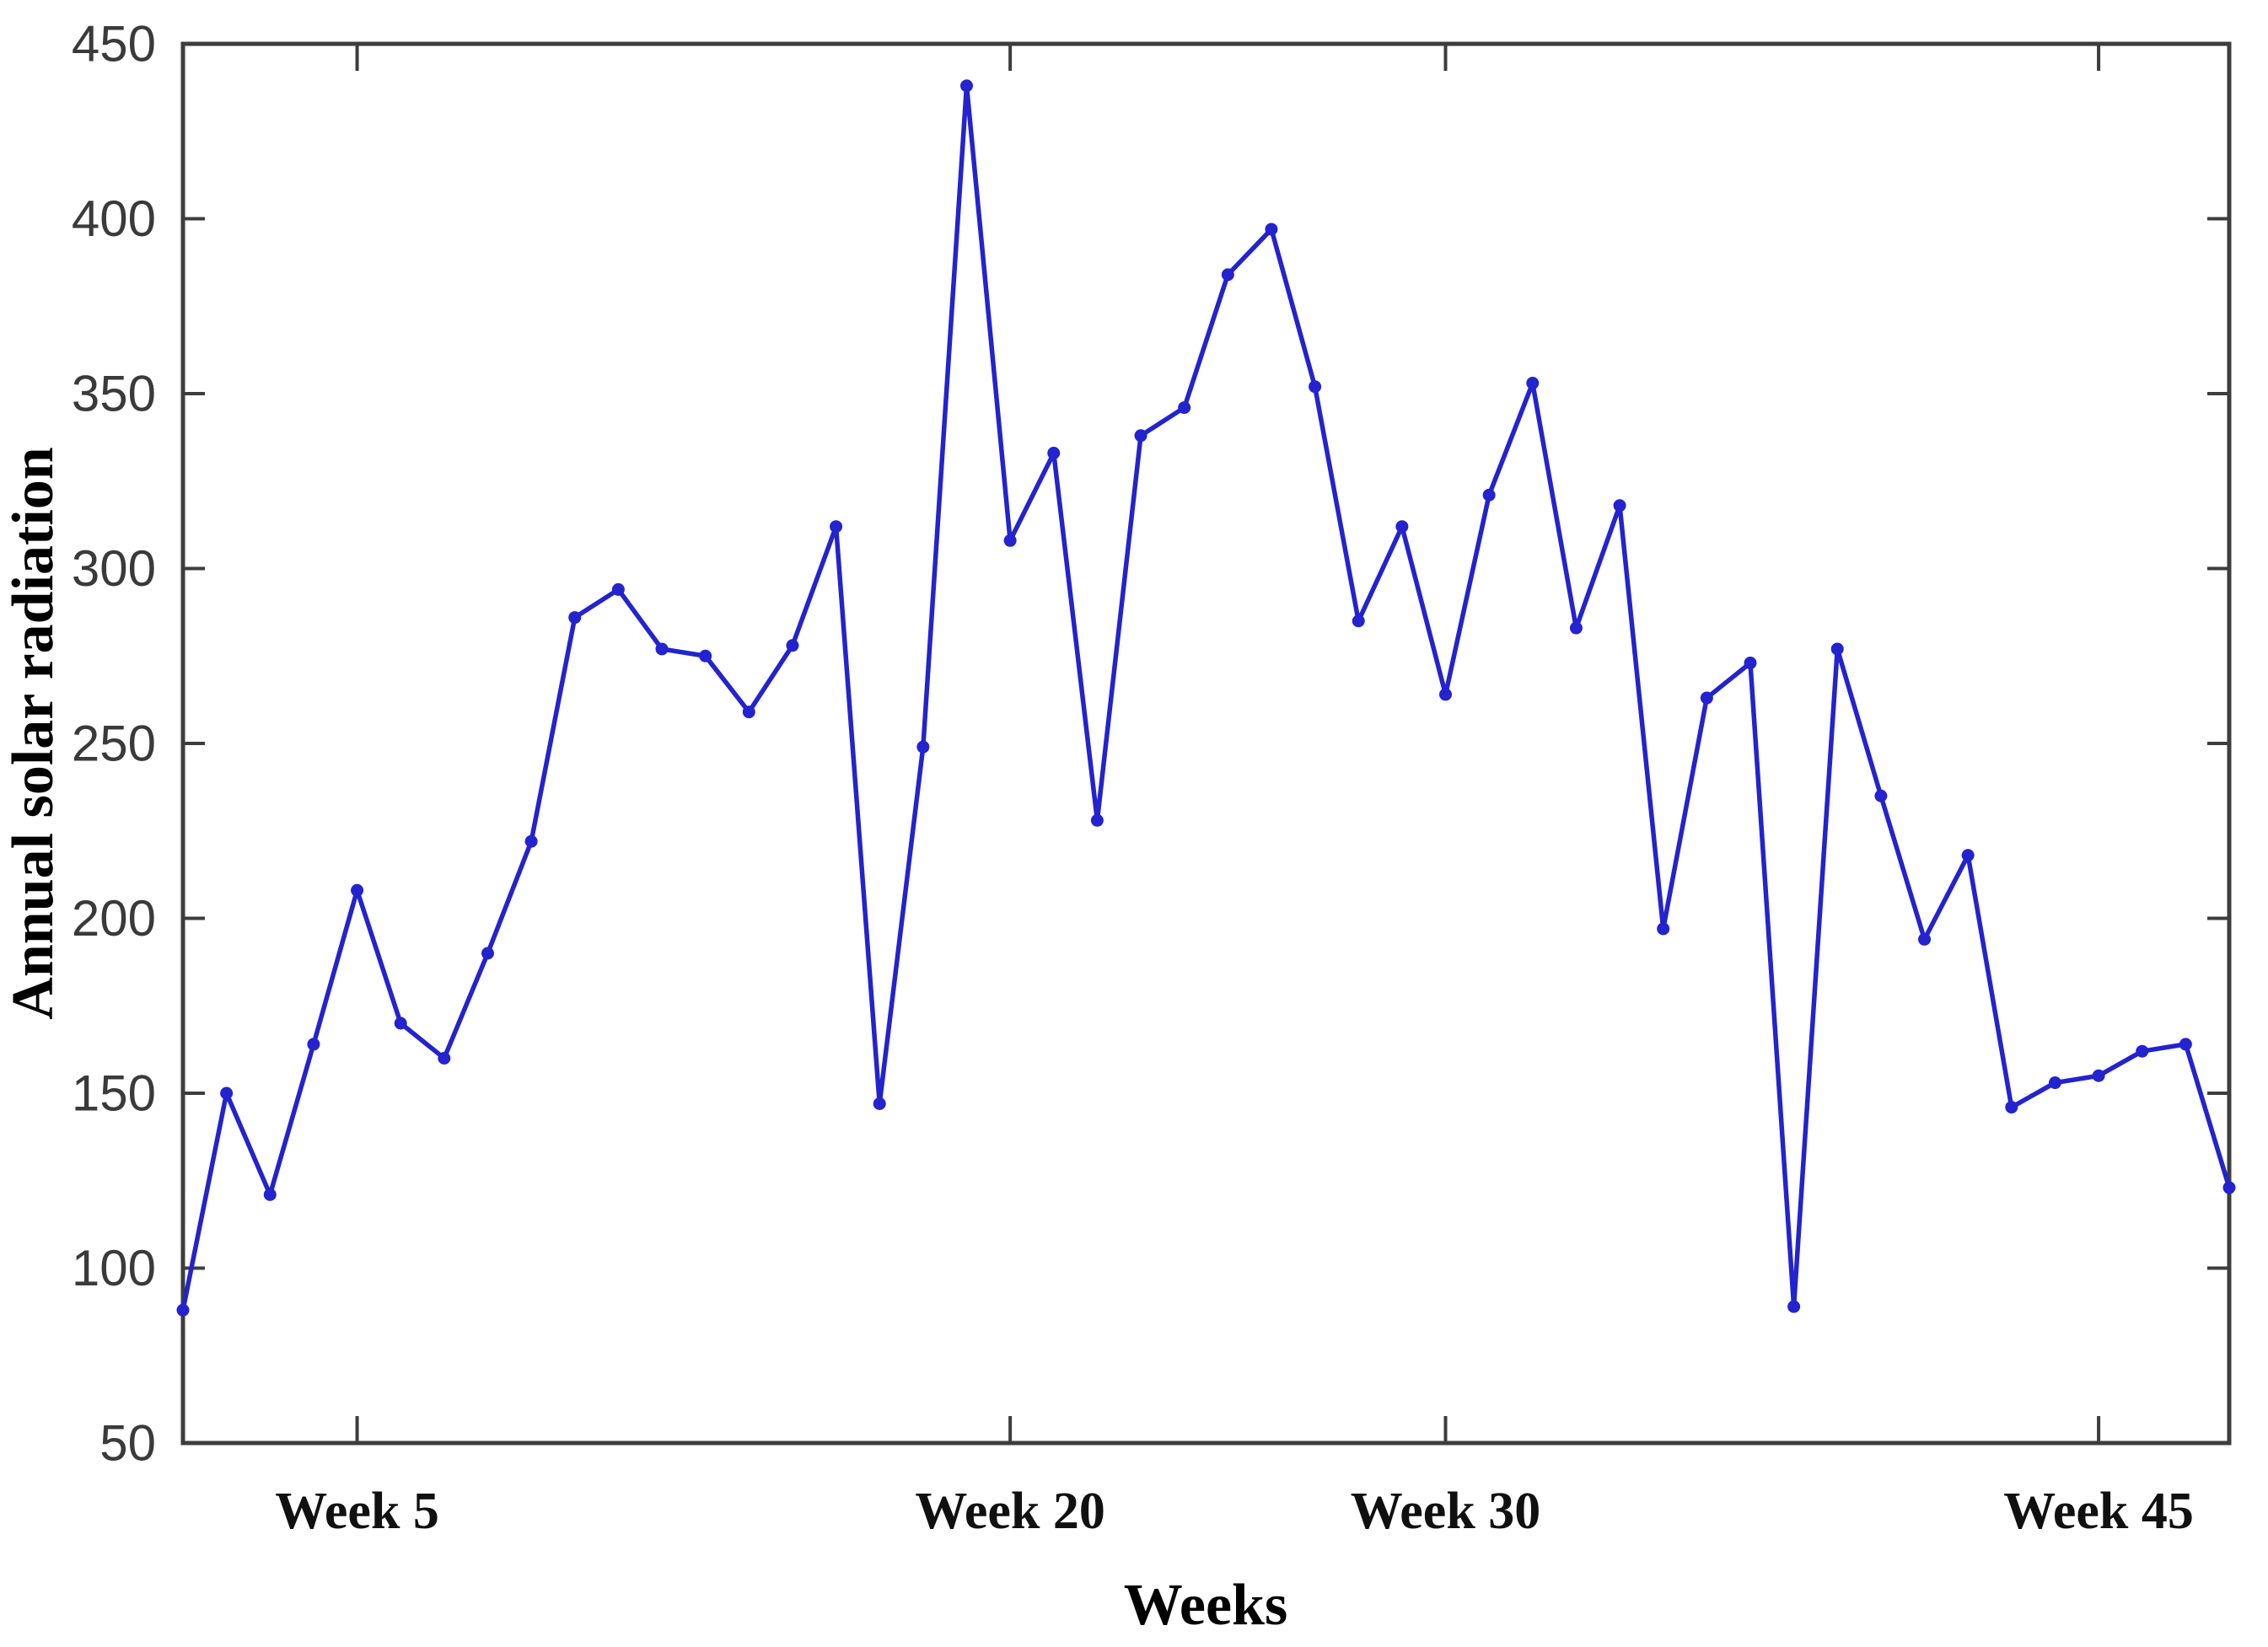 This screenshot has width=2268, height=1647. Describe the element at coordinates (114, 1093) in the screenshot. I see `y-tick-label: 150` at that location.